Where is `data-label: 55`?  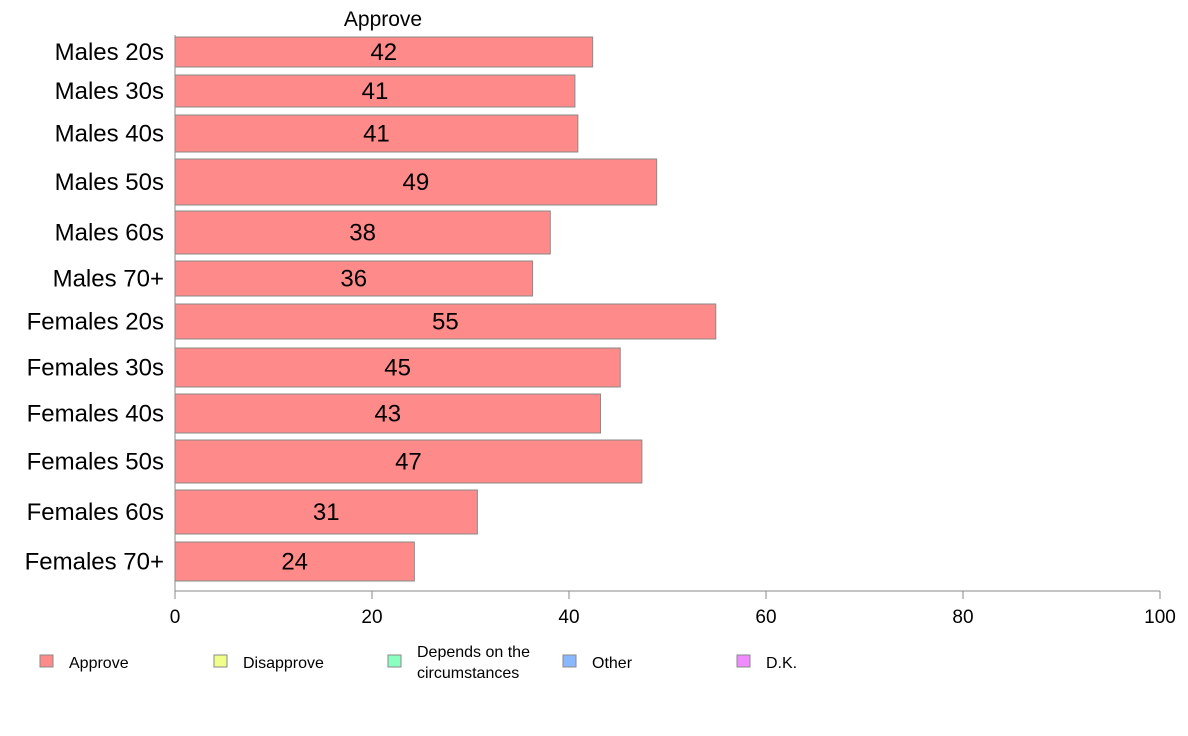 data-label: 55 is located at coordinates (445, 322).